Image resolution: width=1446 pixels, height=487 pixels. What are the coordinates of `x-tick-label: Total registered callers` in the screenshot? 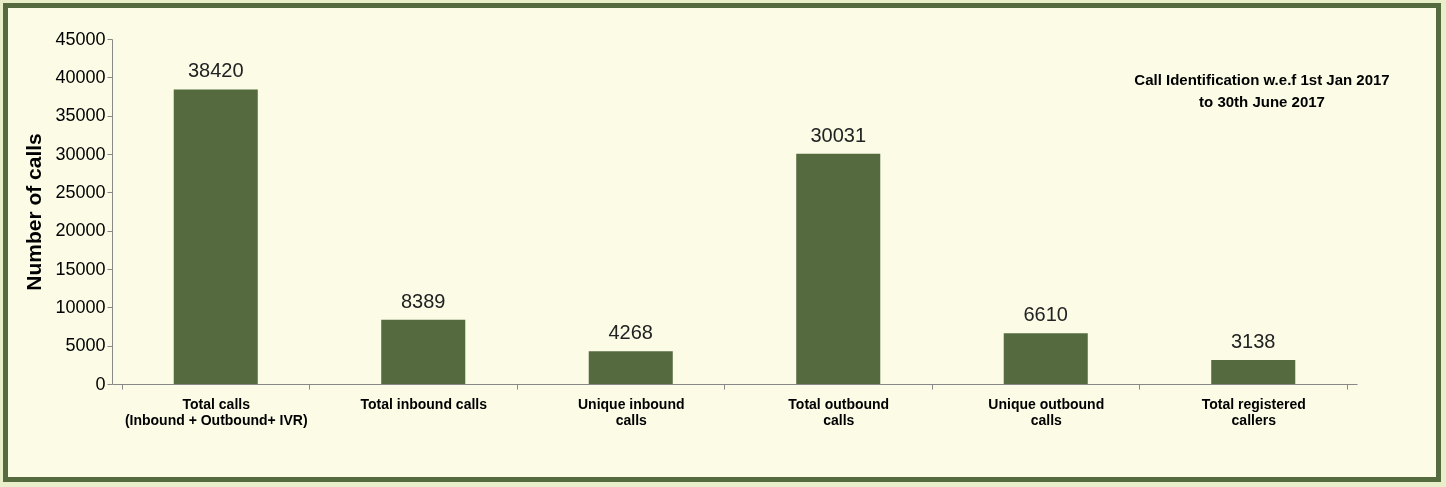 It's located at (1253, 411).